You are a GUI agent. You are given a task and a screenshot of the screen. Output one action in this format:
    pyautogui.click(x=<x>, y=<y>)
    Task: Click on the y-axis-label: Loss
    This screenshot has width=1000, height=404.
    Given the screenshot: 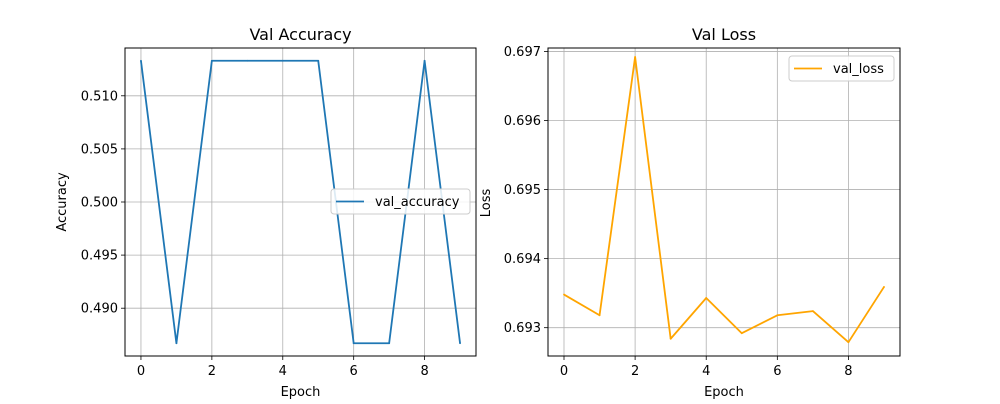 What is the action you would take?
    pyautogui.click(x=486, y=203)
    